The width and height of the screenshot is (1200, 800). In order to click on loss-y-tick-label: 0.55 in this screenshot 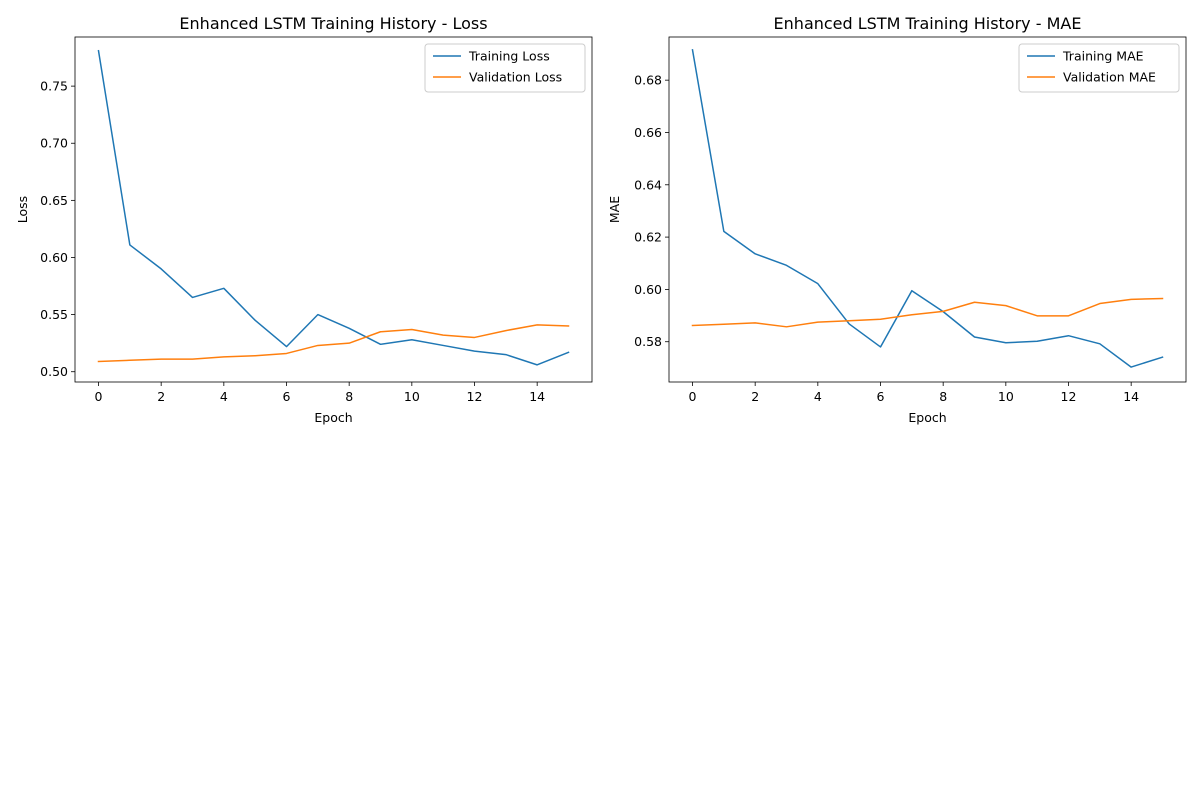, I will do `click(54, 314)`.